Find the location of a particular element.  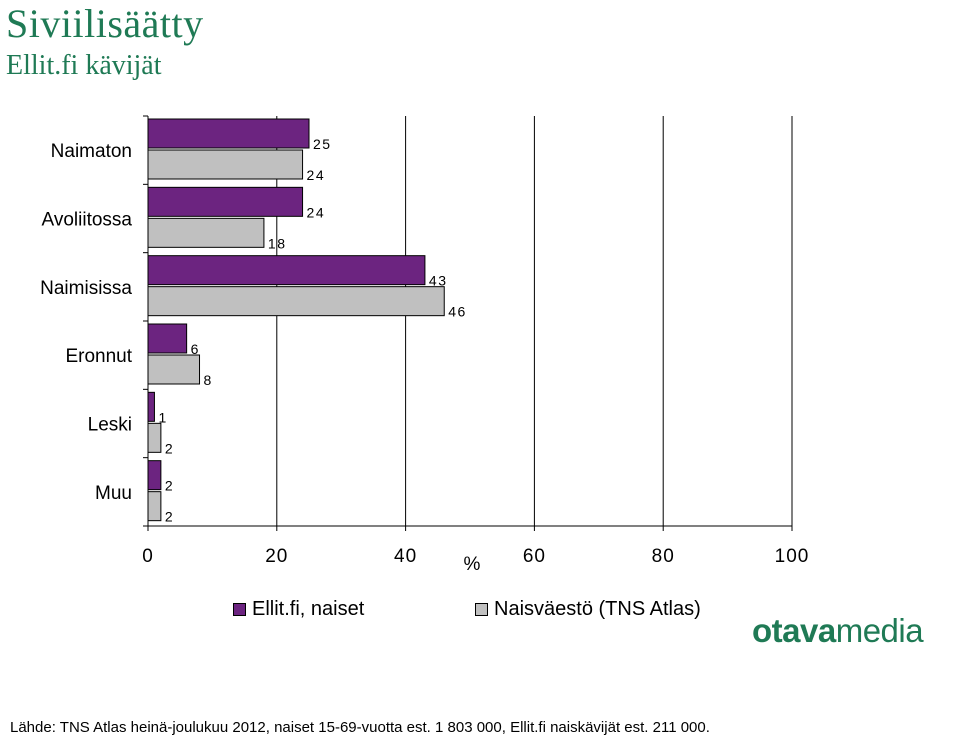

legend-swatch-naisvaesto is located at coordinates (481, 609).